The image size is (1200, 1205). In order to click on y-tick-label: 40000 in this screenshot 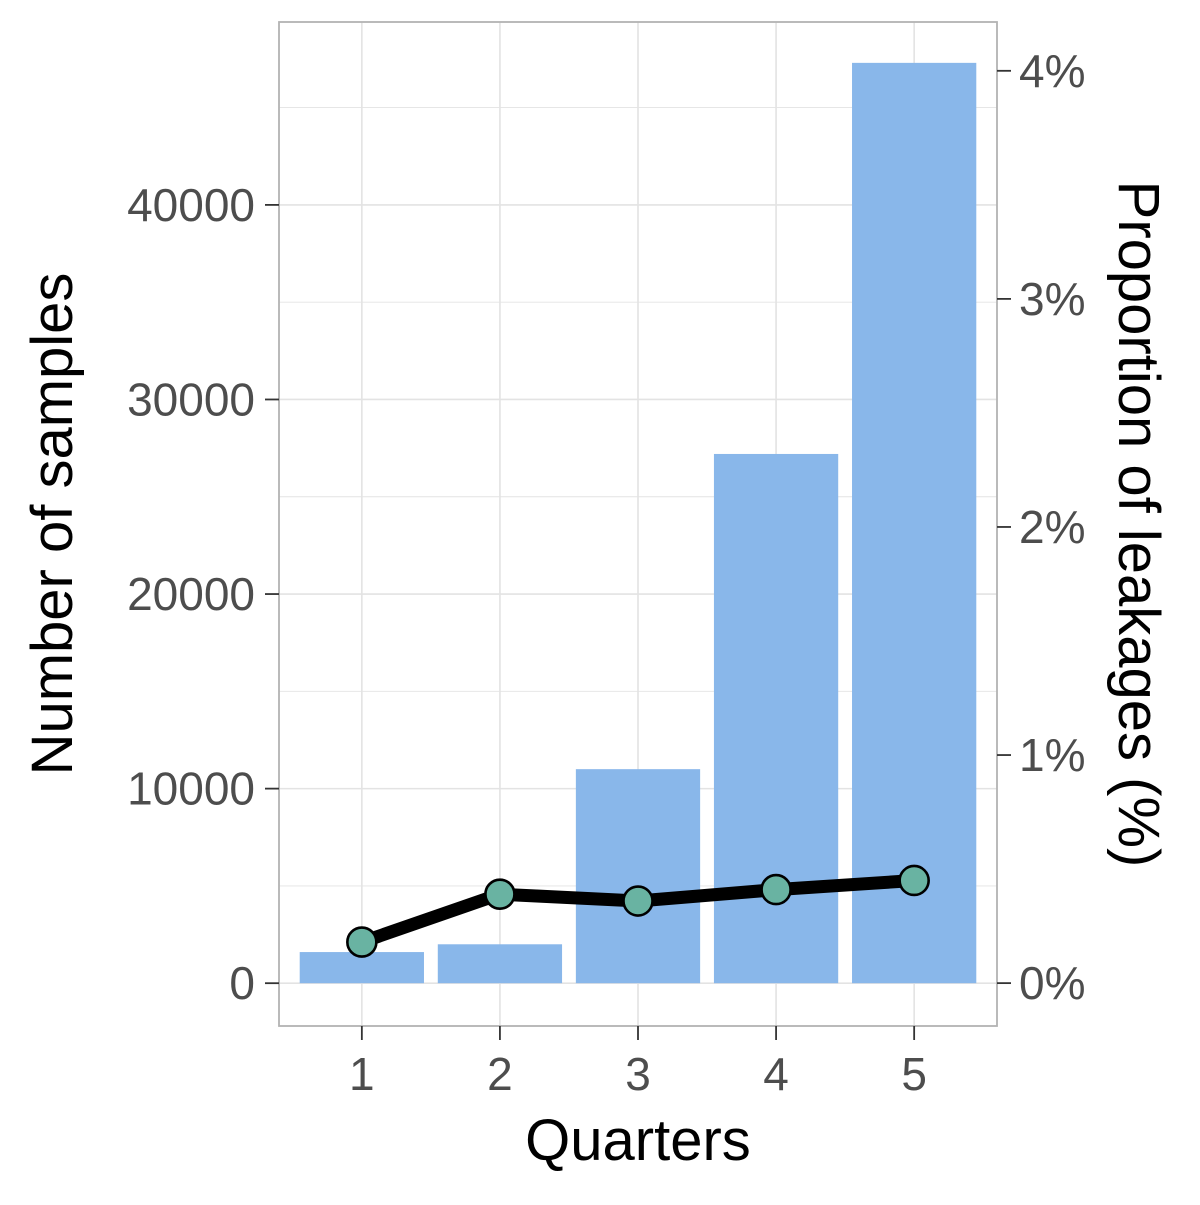, I will do `click(191, 205)`.